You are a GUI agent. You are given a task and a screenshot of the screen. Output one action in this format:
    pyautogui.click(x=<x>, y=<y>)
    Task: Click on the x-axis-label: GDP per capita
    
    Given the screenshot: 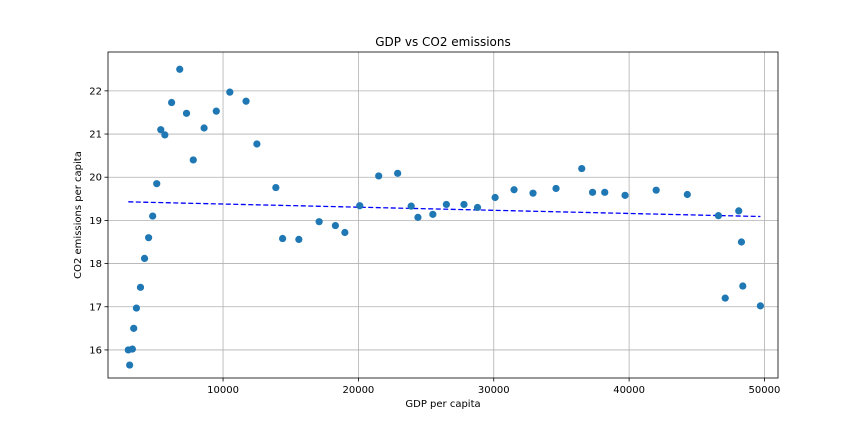 What is the action you would take?
    pyautogui.click(x=442, y=404)
    